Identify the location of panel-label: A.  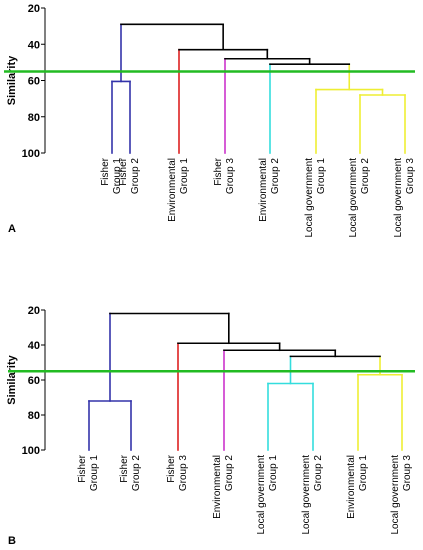
(12, 229).